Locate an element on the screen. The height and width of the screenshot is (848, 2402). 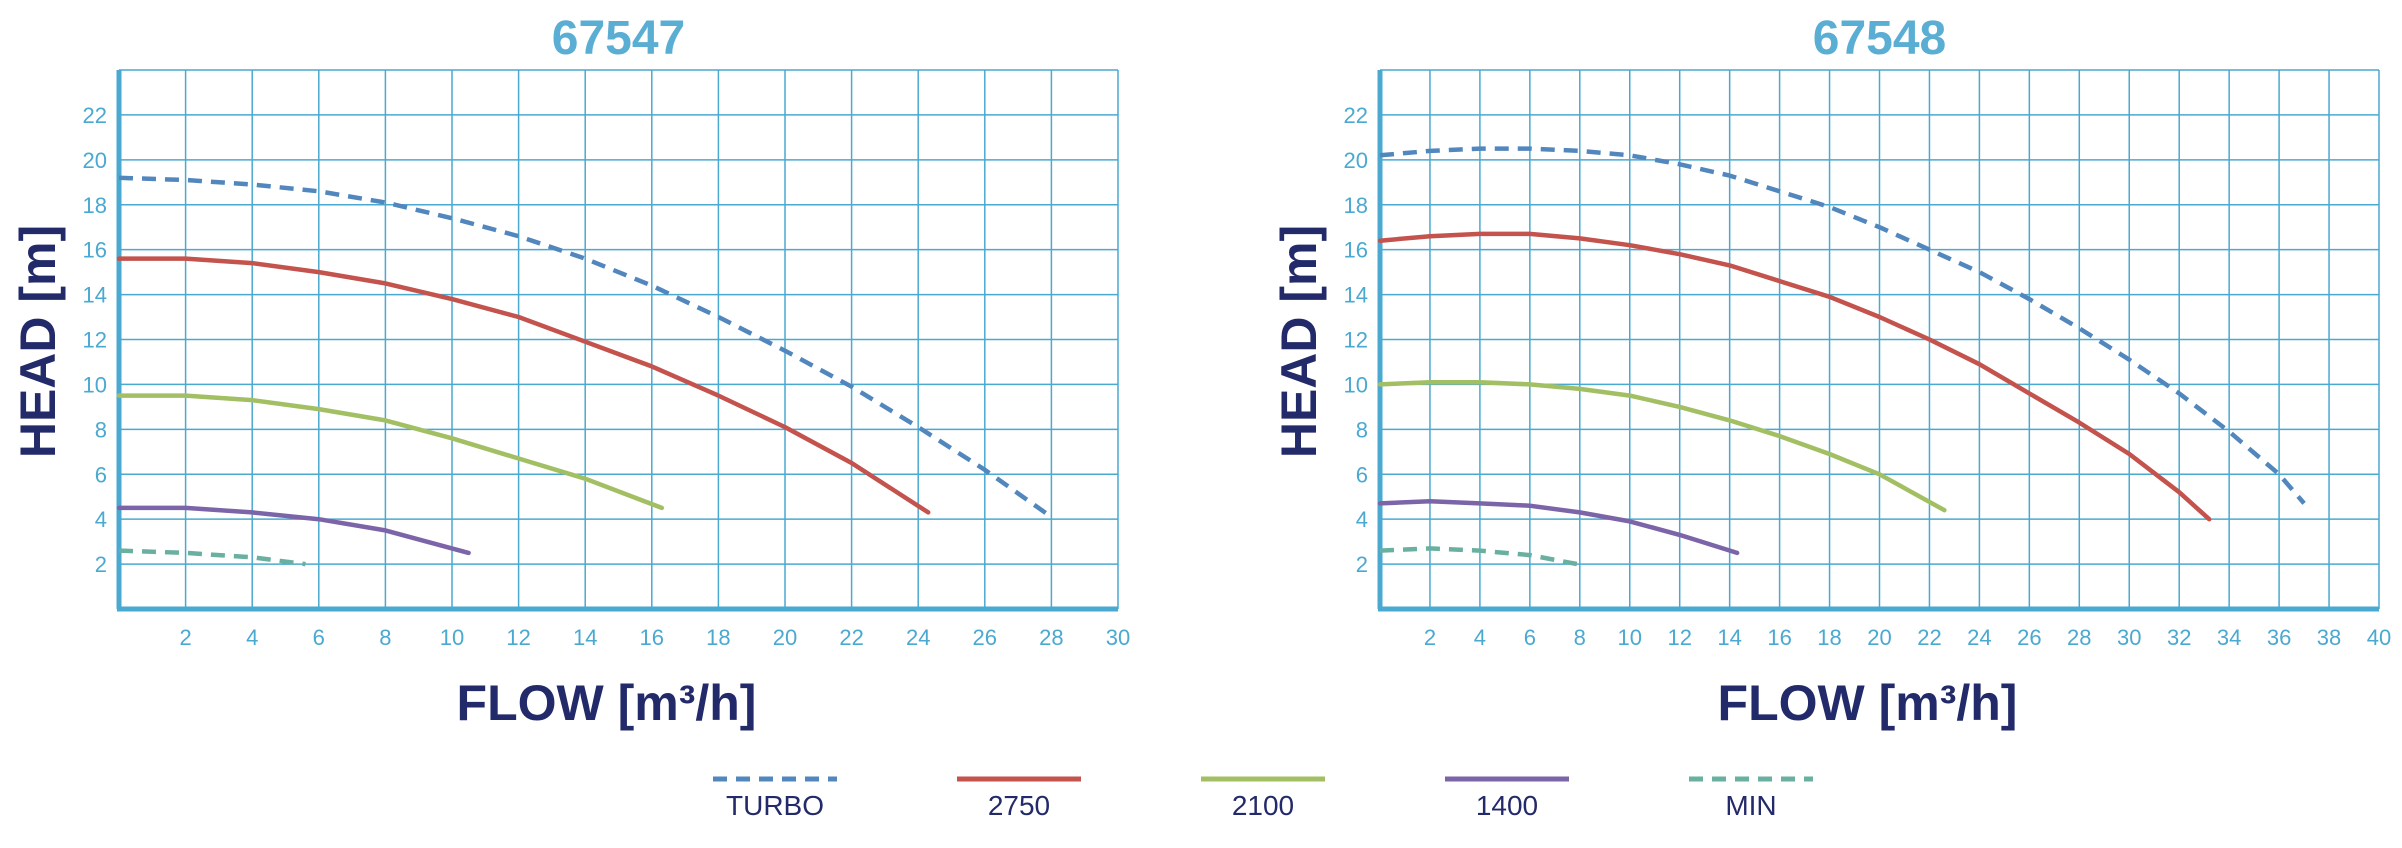
legend-label: 1400 is located at coordinates (1507, 805).